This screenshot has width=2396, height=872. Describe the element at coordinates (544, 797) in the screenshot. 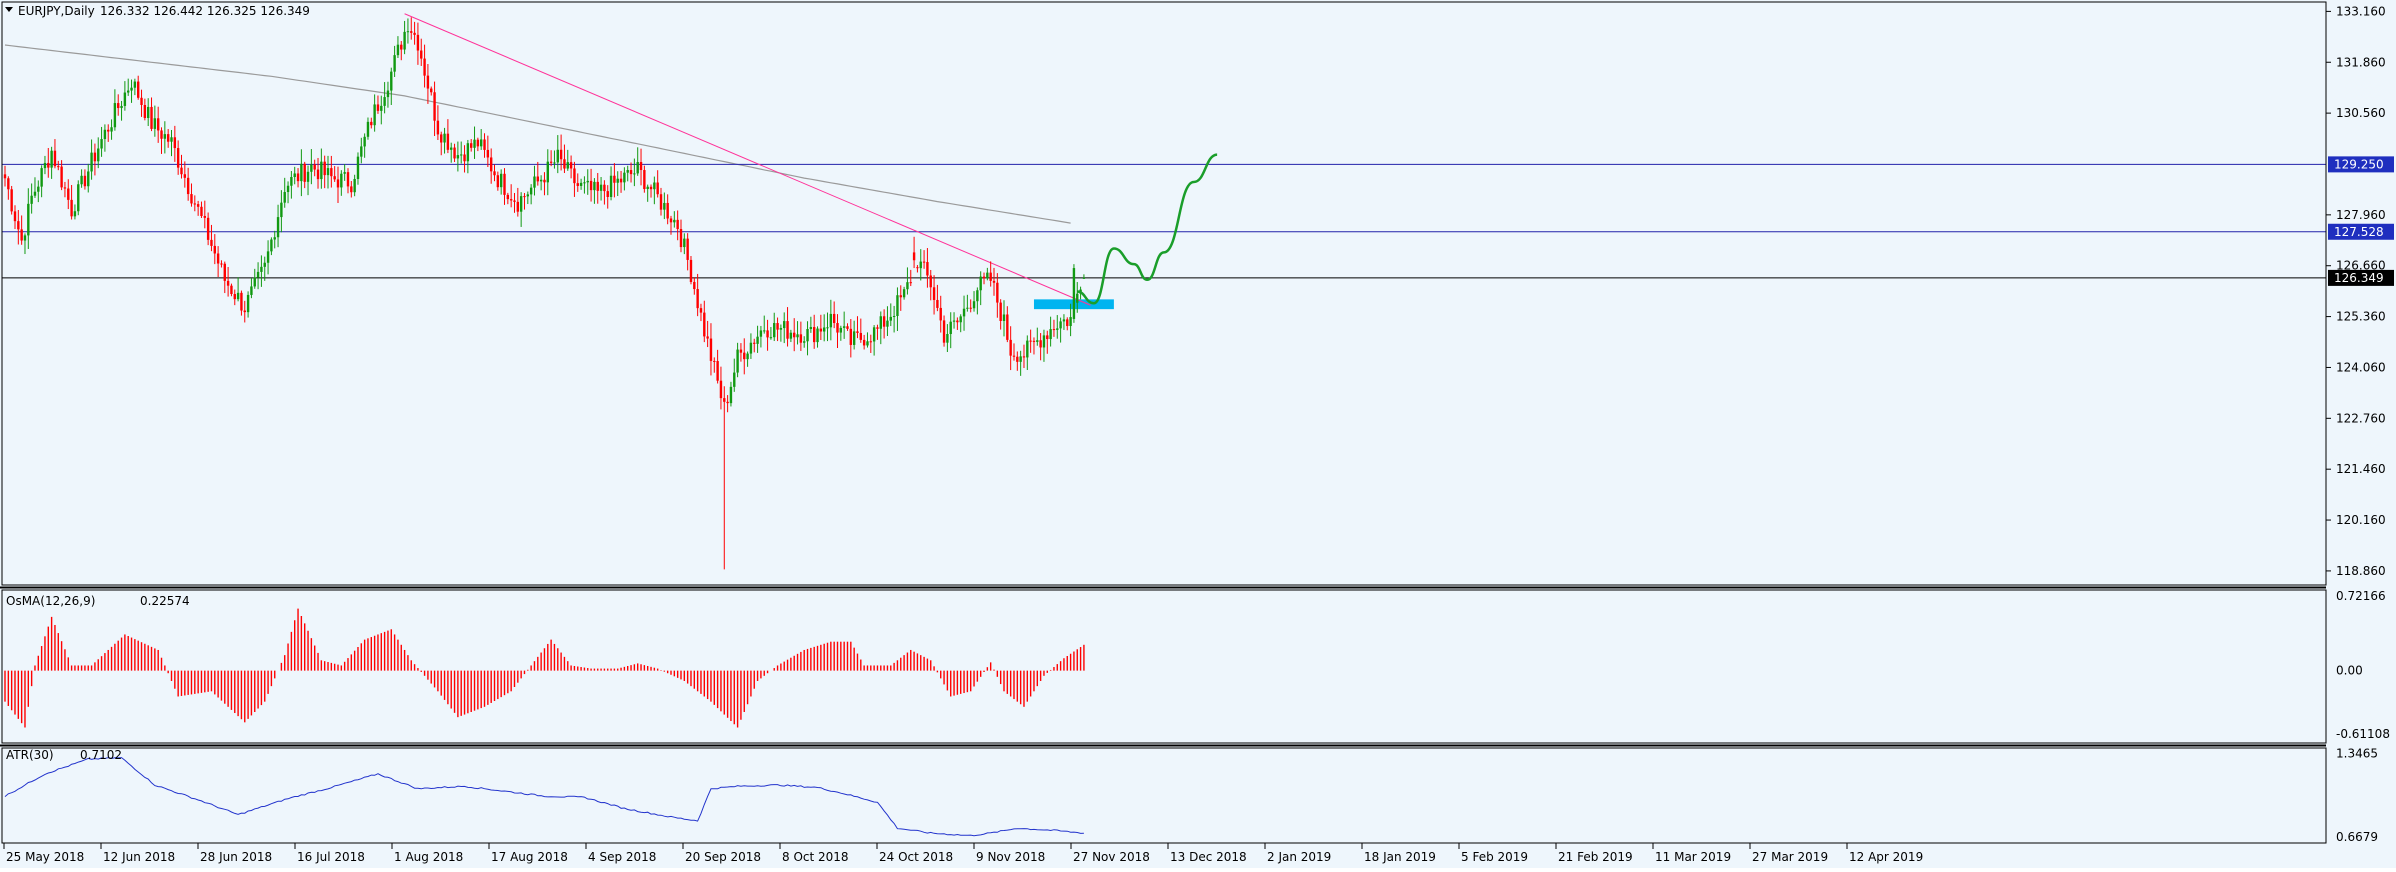

I see `atr-line` at that location.